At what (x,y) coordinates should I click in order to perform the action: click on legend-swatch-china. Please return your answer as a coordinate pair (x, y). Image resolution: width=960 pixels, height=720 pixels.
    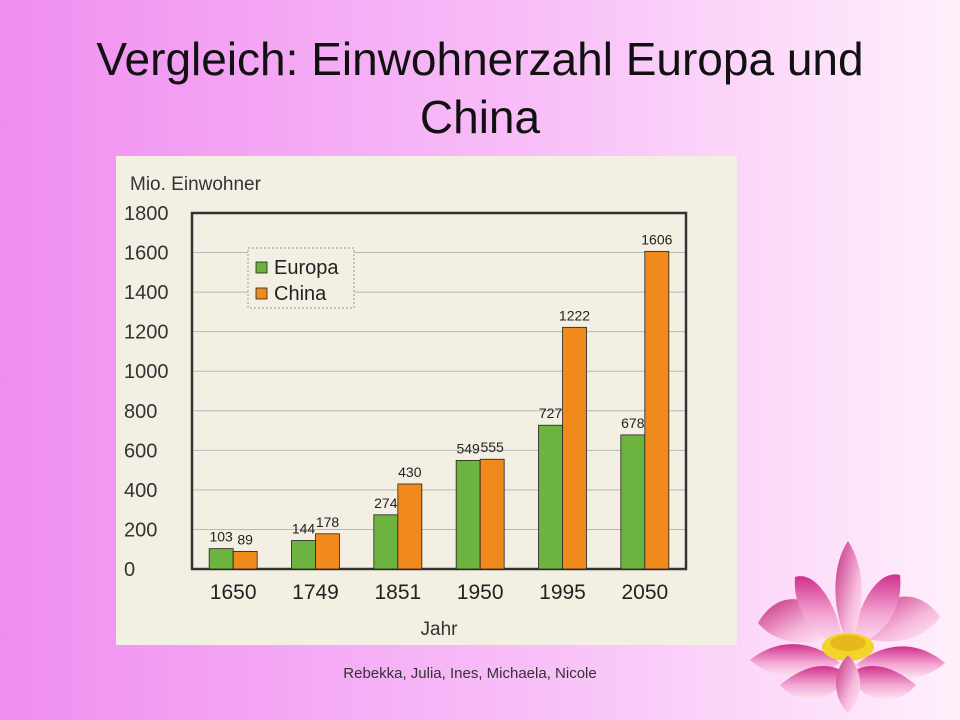
    Looking at the image, I should click on (261, 293).